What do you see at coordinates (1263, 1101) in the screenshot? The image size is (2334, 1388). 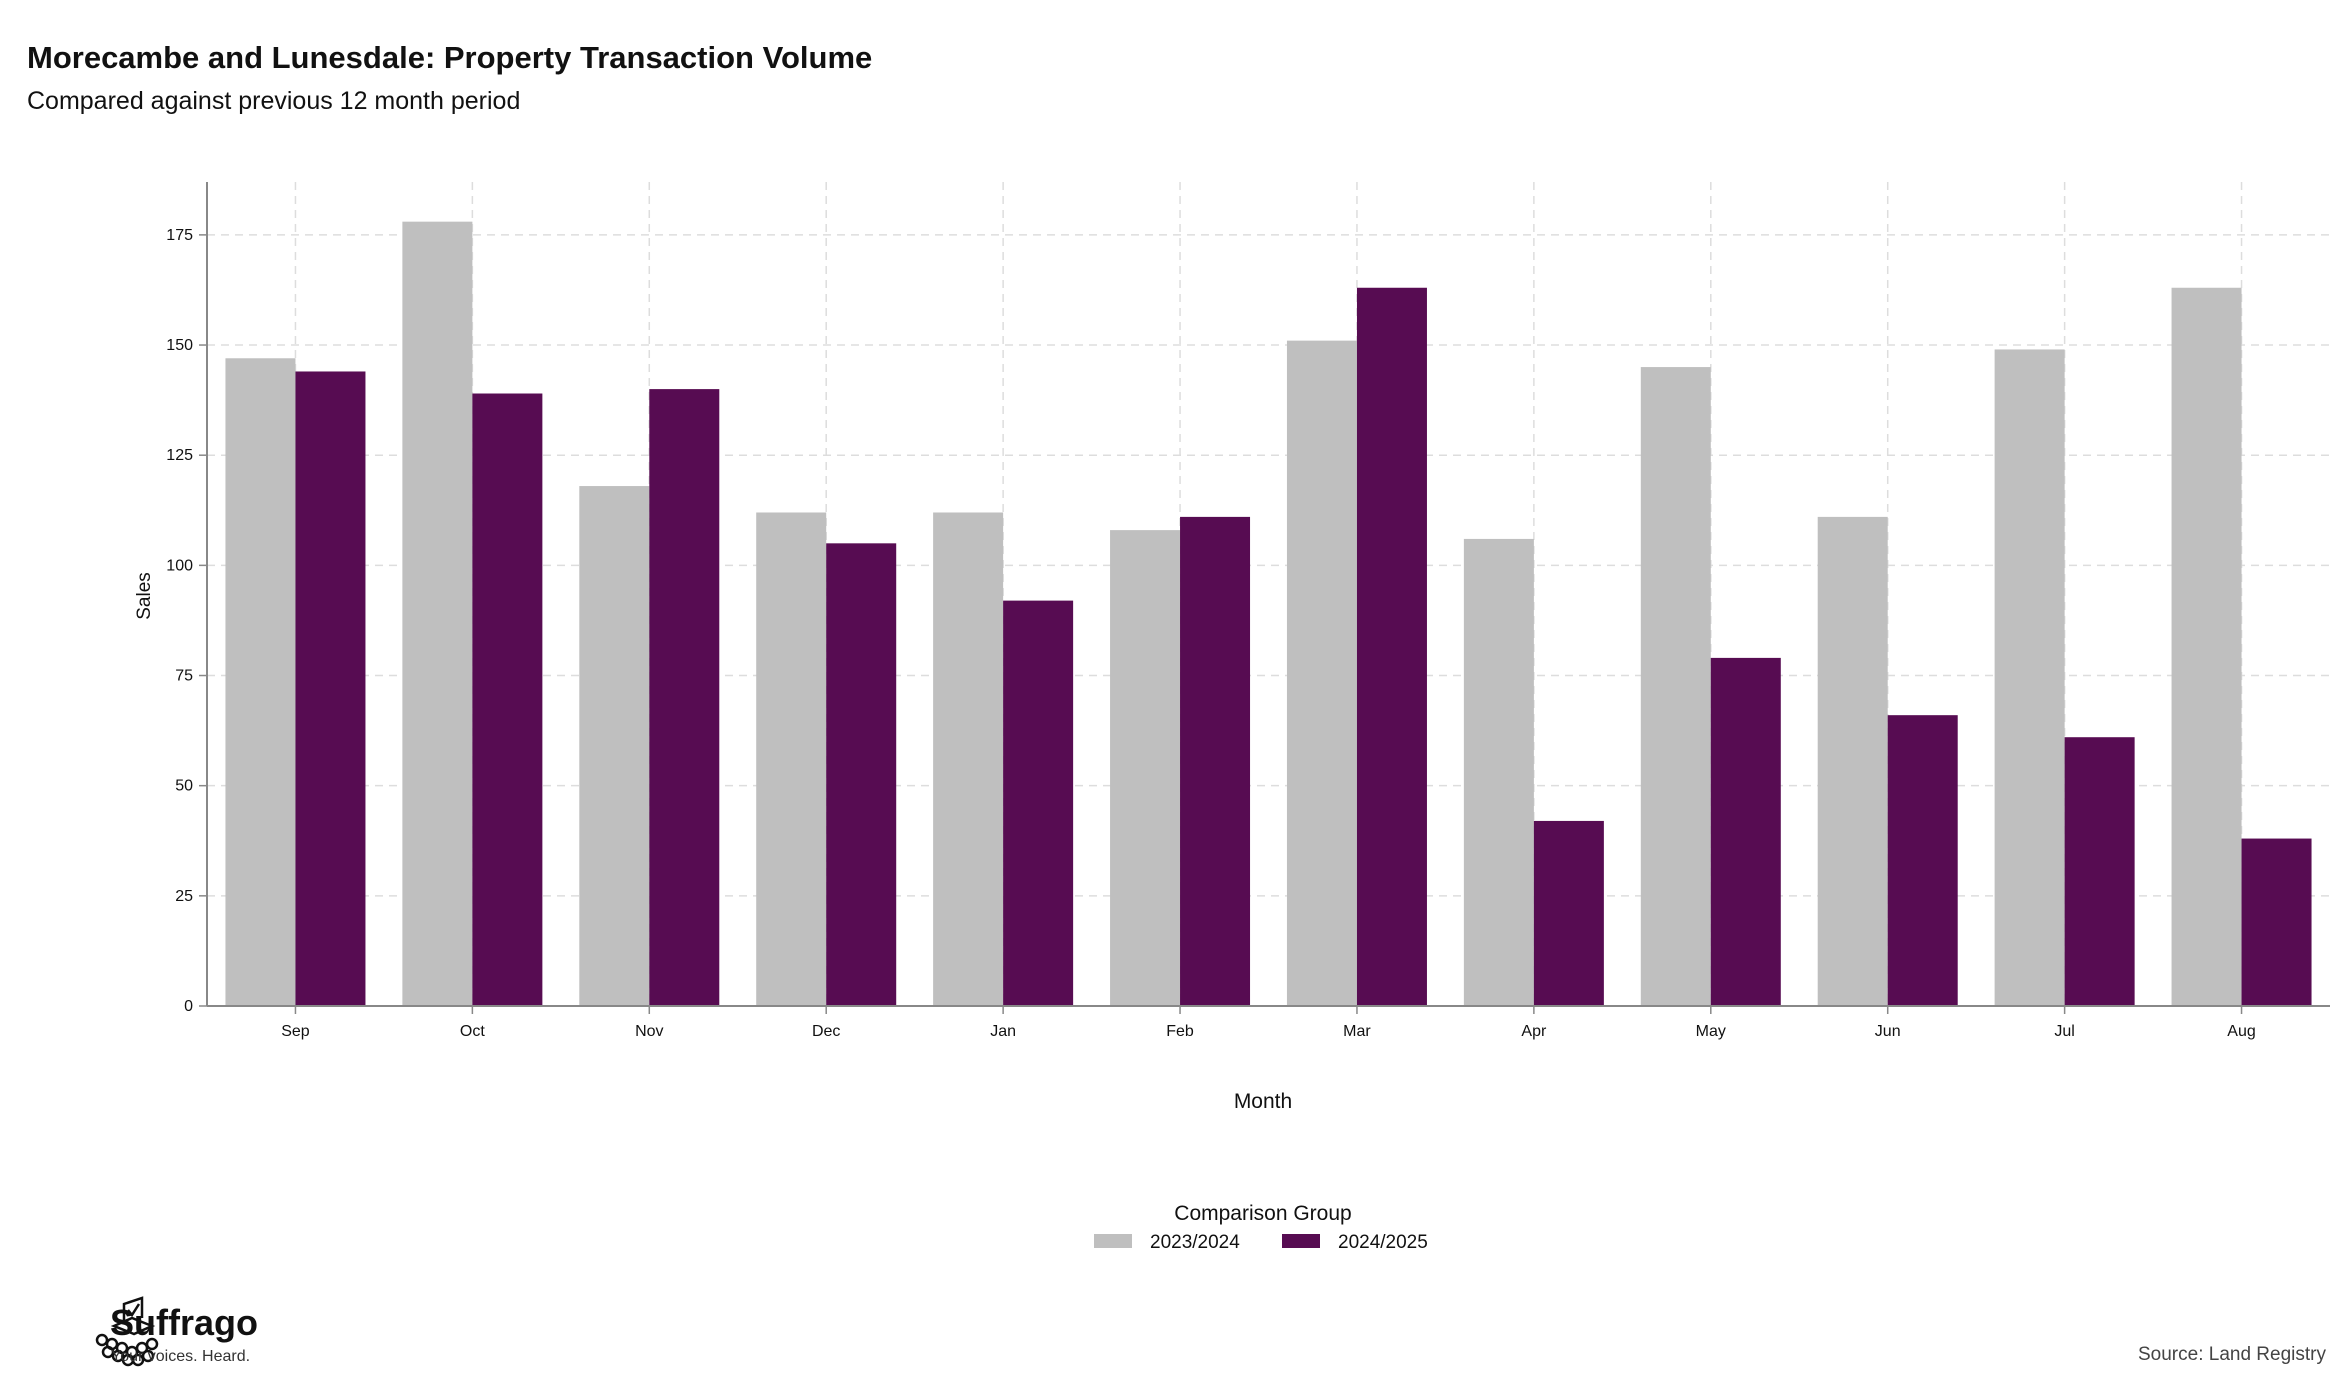 I see `x-axis-title: Month` at bounding box center [1263, 1101].